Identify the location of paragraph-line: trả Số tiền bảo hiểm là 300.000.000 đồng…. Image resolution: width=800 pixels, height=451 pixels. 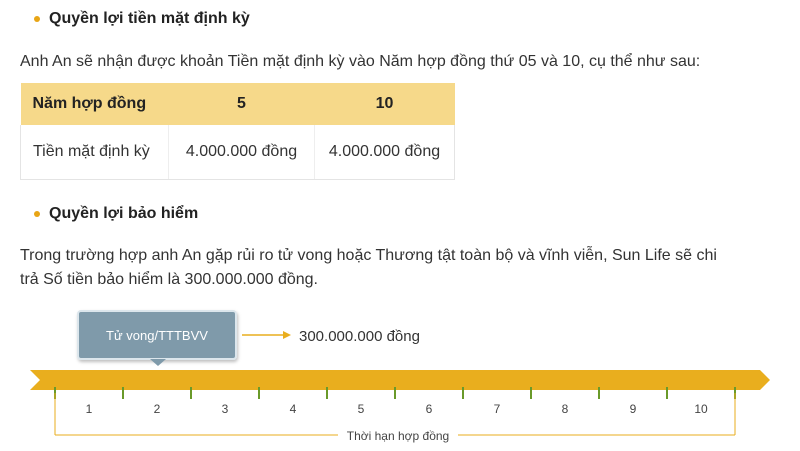
(169, 279).